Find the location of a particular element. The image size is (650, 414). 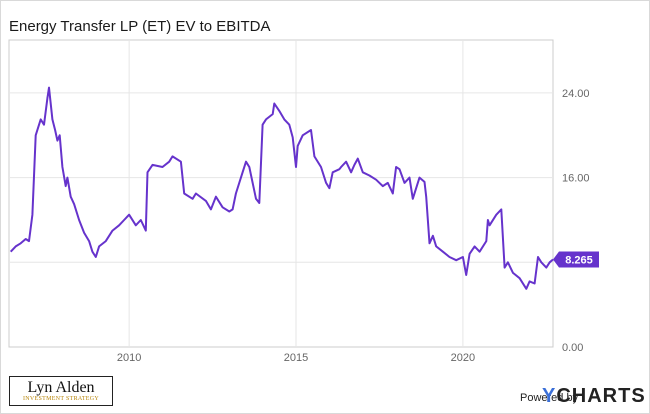

ycharts-logo: YCHARTS is located at coordinates (594, 396).